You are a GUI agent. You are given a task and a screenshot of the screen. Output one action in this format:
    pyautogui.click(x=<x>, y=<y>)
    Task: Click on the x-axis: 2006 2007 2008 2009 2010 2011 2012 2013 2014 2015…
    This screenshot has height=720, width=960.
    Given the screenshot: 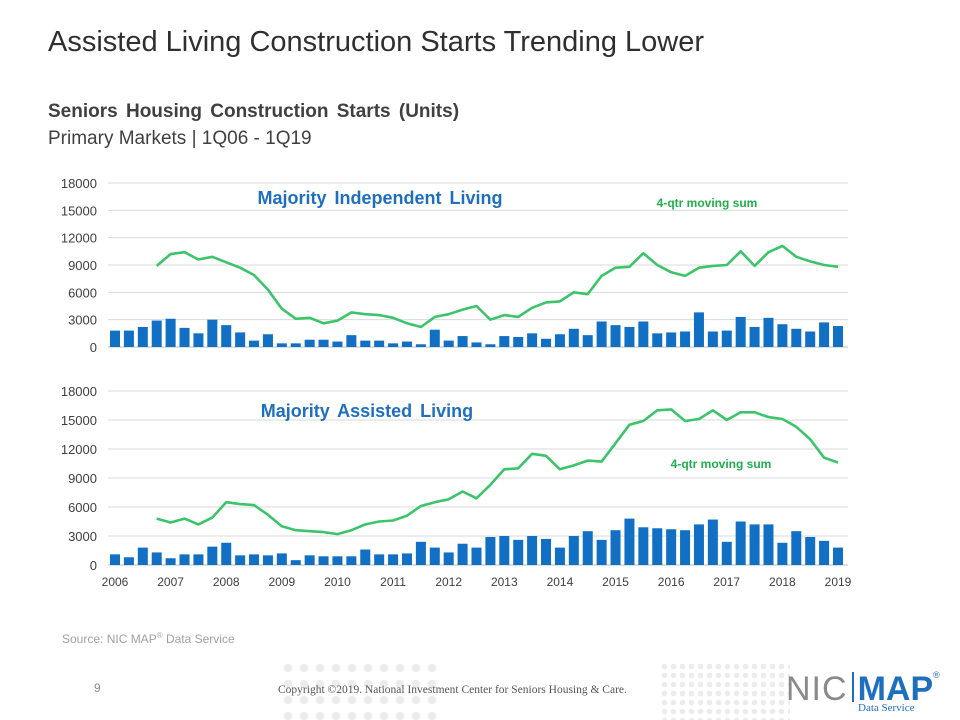 What is the action you would take?
    pyautogui.click(x=477, y=582)
    